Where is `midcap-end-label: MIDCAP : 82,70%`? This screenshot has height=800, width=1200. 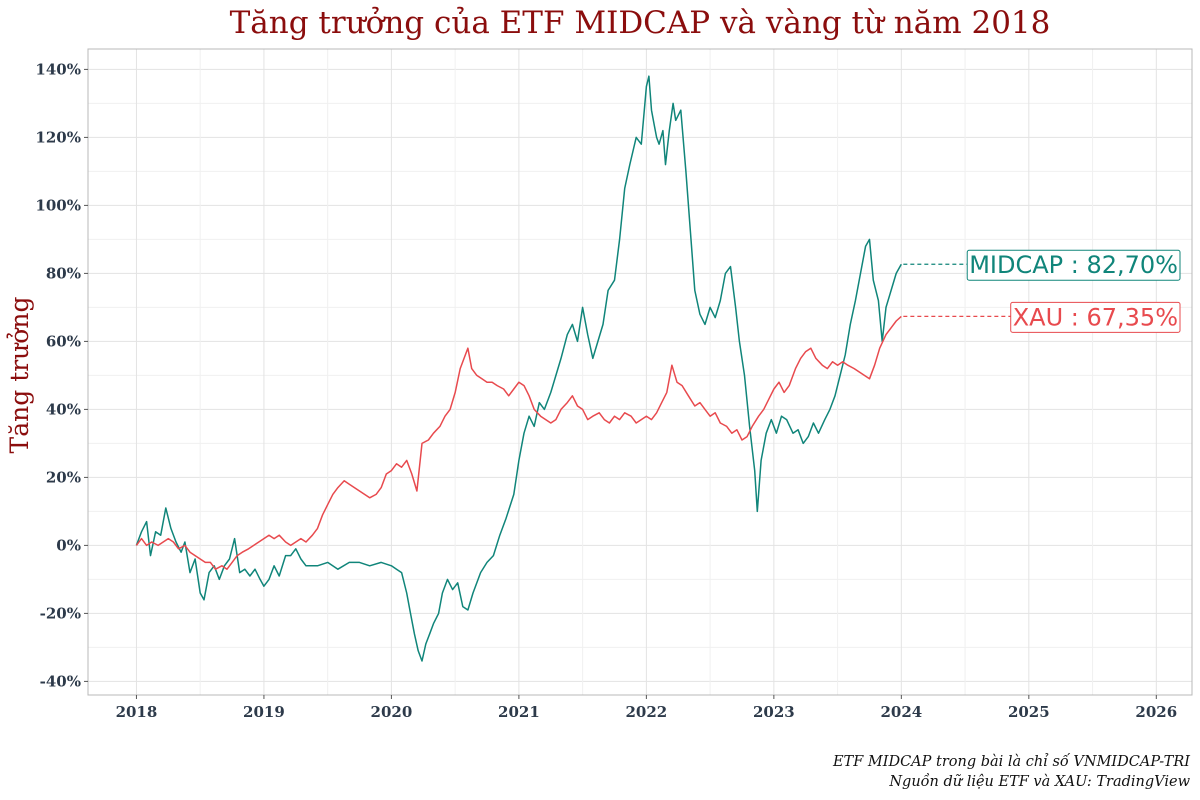 midcap-end-label: MIDCAP : 82,70% is located at coordinates (1042, 265).